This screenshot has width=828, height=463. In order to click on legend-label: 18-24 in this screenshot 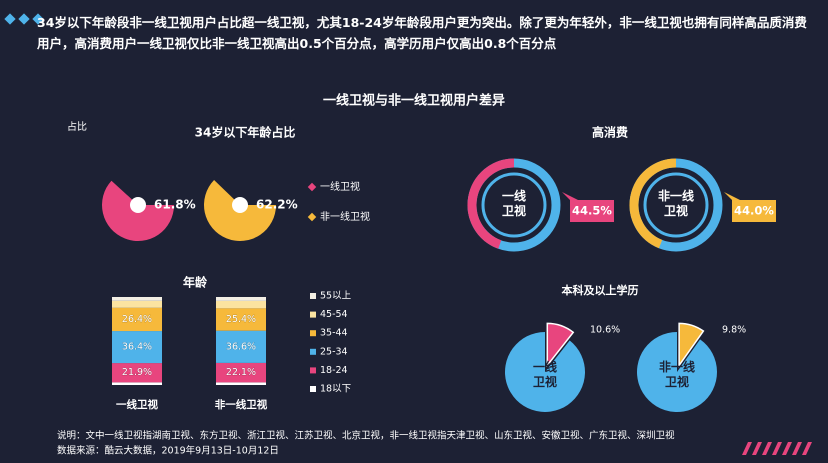, I will do `click(334, 370)`.